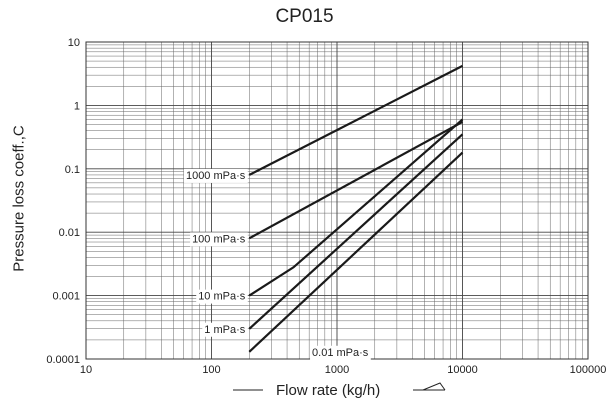 Image resolution: width=609 pixels, height=408 pixels. Describe the element at coordinates (304, 16) in the screenshot. I see `chart-title: CP015` at that location.